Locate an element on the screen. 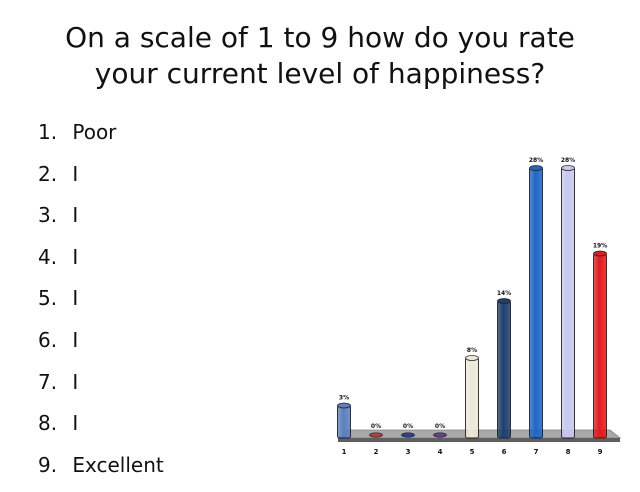  option-number: 3. is located at coordinates (48, 215).